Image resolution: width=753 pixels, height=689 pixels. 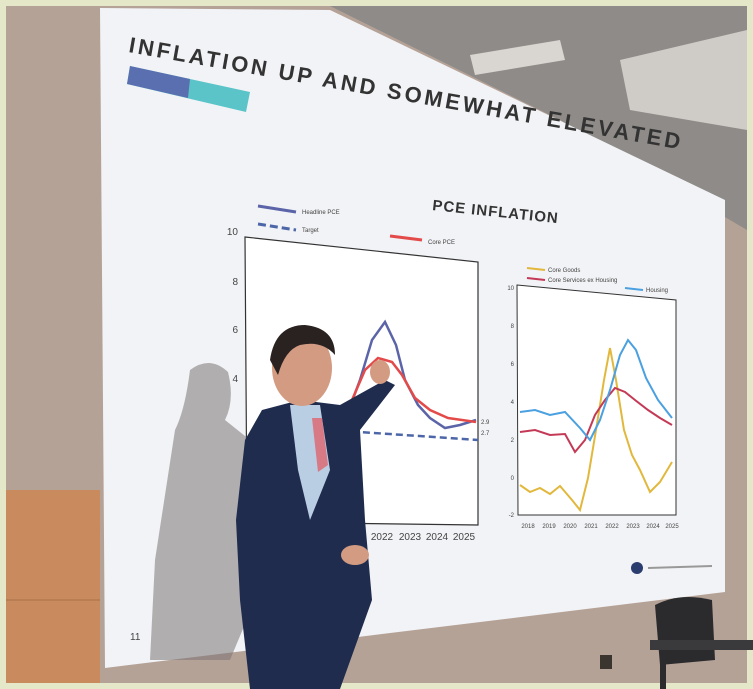 I want to click on page-number: 11, so click(x=135, y=637).